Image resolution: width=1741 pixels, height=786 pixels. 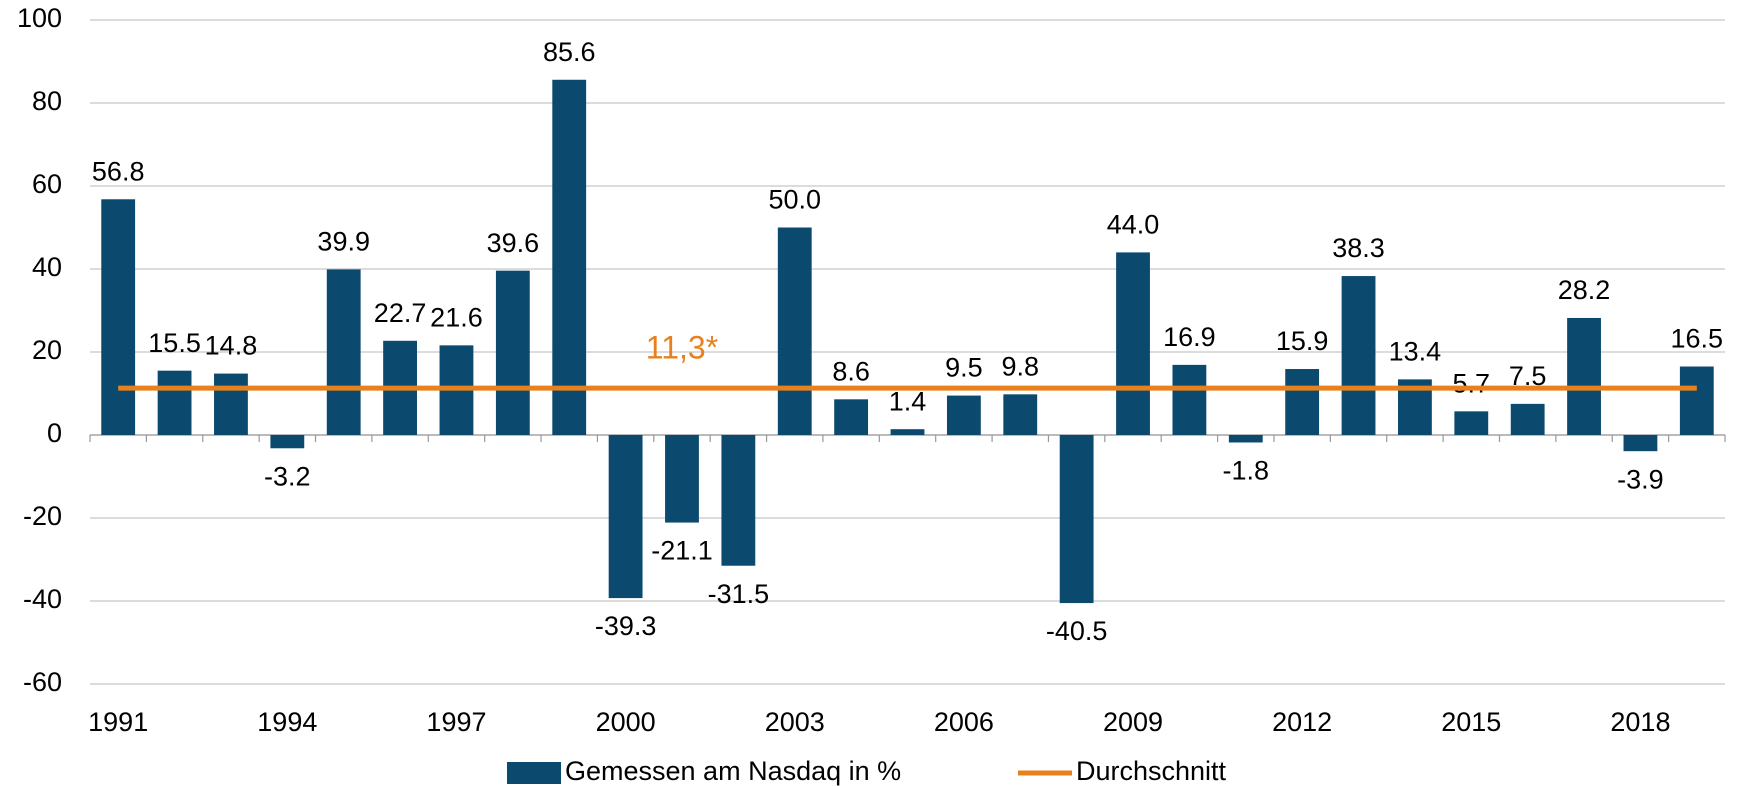 I want to click on value-label: 5.7, so click(x=1472, y=383).